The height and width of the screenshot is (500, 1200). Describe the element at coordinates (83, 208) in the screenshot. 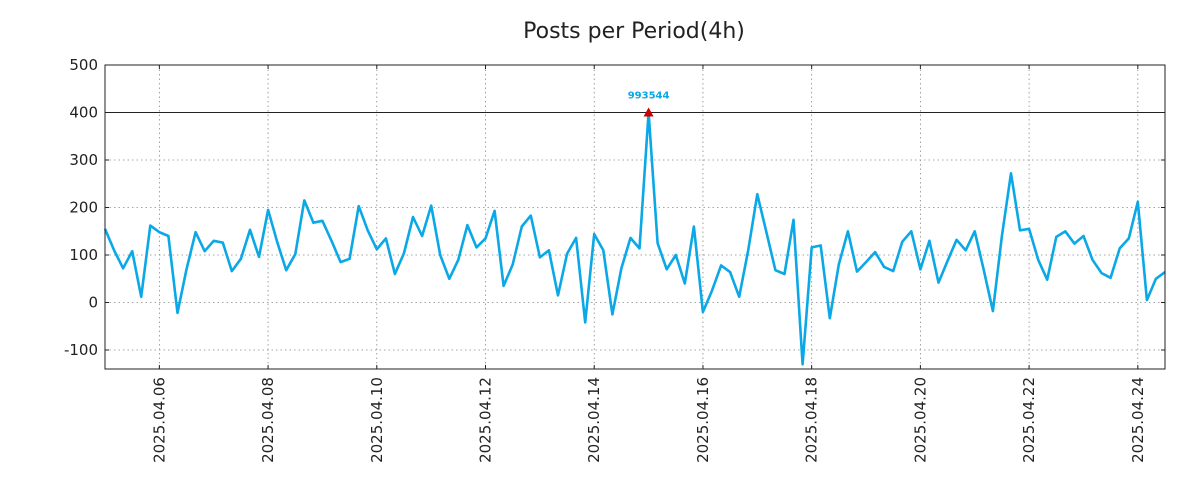

I see `y-tick-label: 200` at that location.